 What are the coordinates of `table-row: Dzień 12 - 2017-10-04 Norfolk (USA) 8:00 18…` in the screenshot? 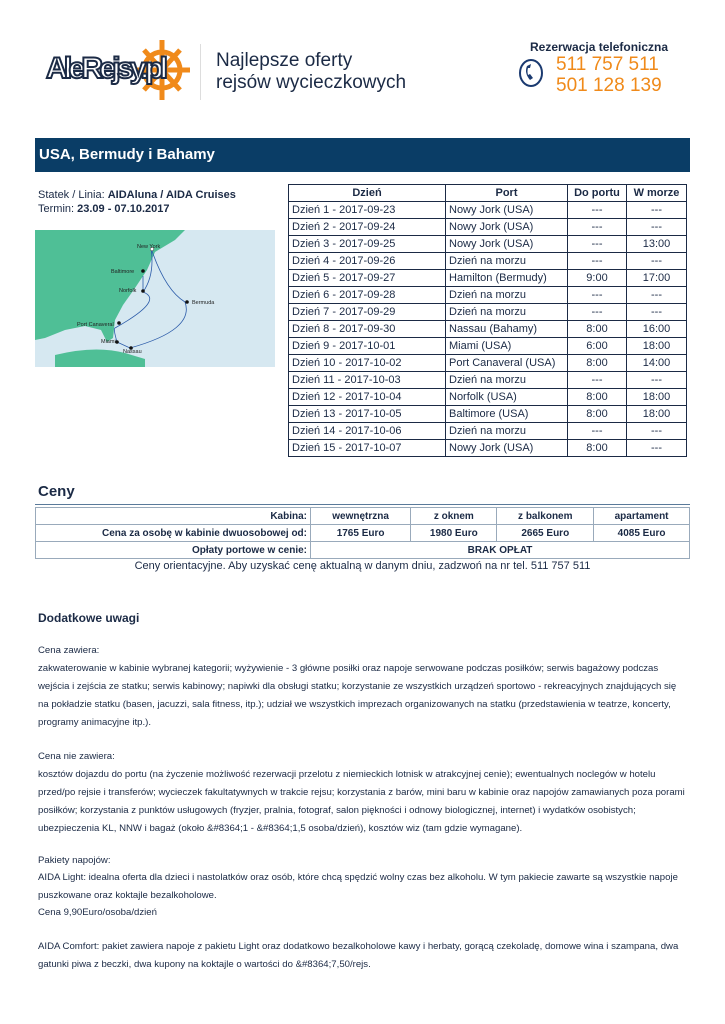 It's located at (487, 397).